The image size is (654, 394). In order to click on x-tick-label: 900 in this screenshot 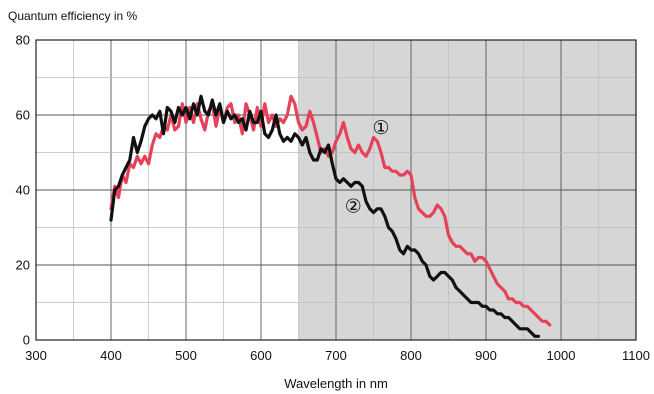, I will do `click(486, 355)`.